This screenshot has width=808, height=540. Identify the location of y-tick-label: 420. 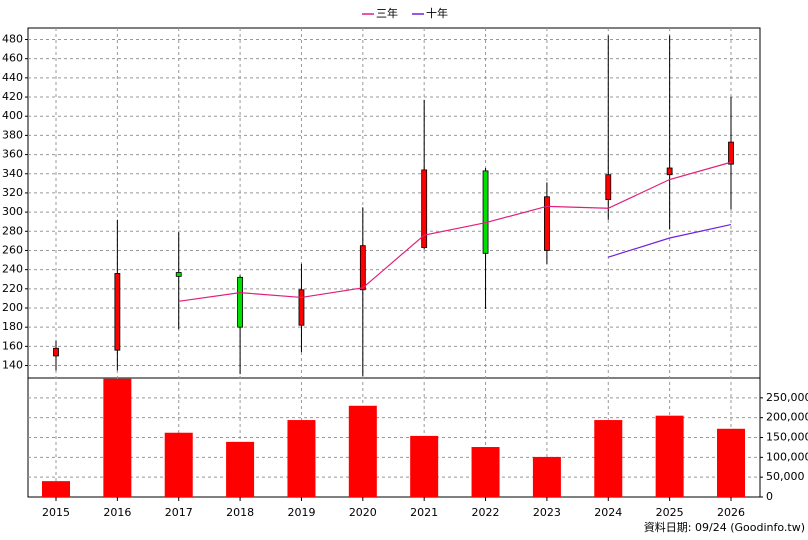
(12, 96).